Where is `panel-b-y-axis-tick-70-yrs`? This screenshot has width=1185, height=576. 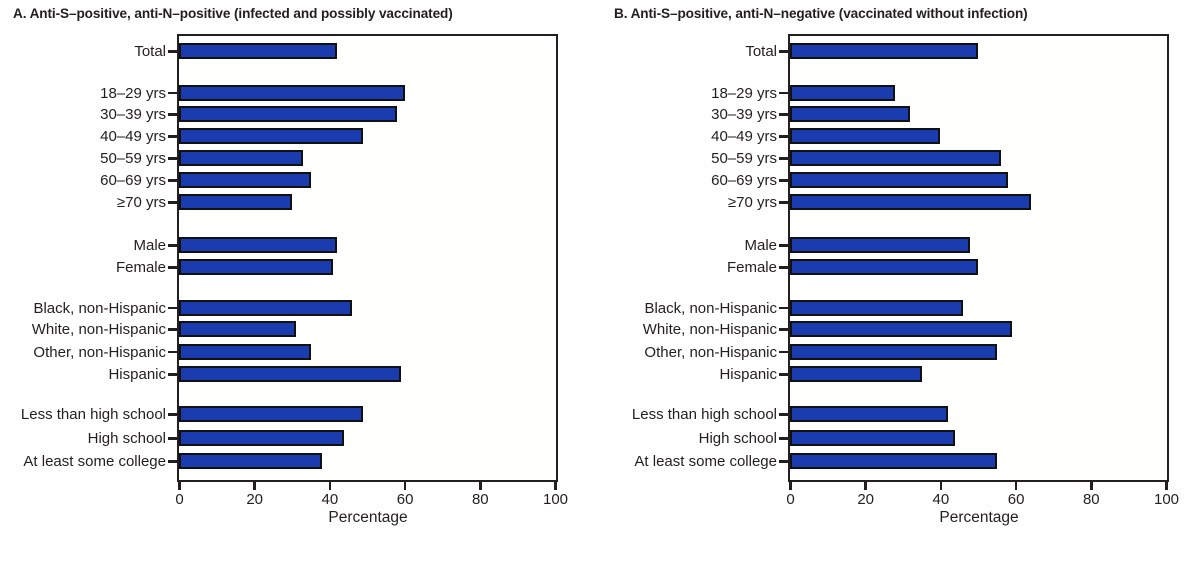
panel-b-y-axis-tick-70-yrs is located at coordinates (783, 202).